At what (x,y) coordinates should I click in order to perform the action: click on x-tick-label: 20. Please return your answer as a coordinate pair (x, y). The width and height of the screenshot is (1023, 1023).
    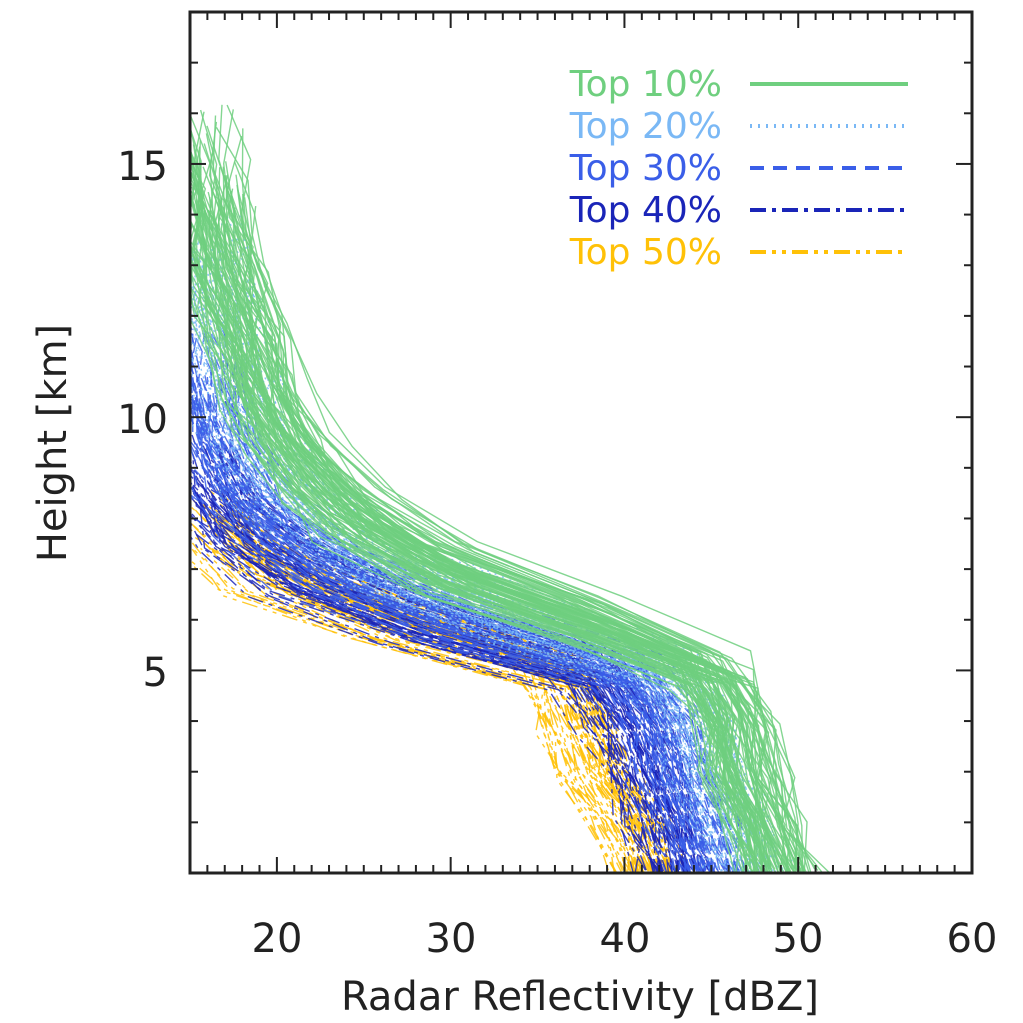
    Looking at the image, I should click on (277, 939).